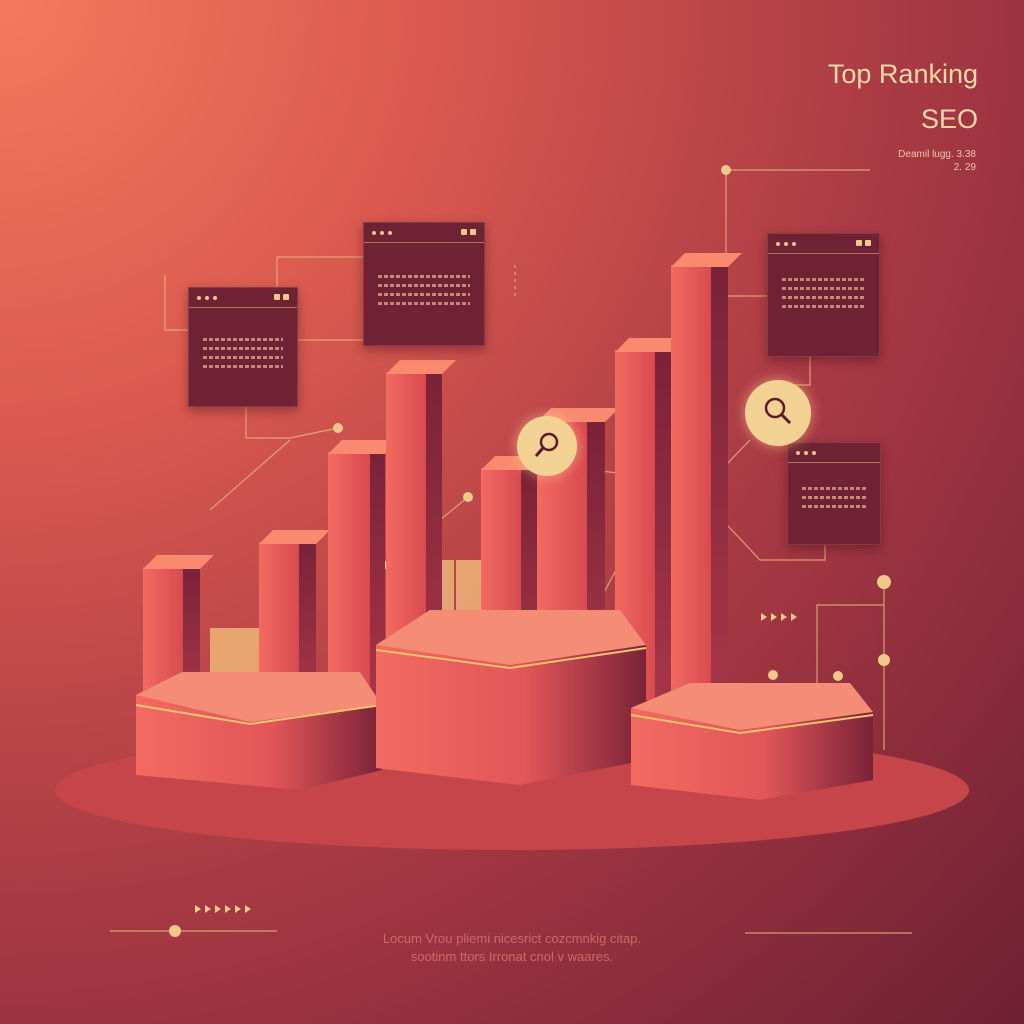 The width and height of the screenshot is (1024, 1024). I want to click on podium-left, so click(259, 731).